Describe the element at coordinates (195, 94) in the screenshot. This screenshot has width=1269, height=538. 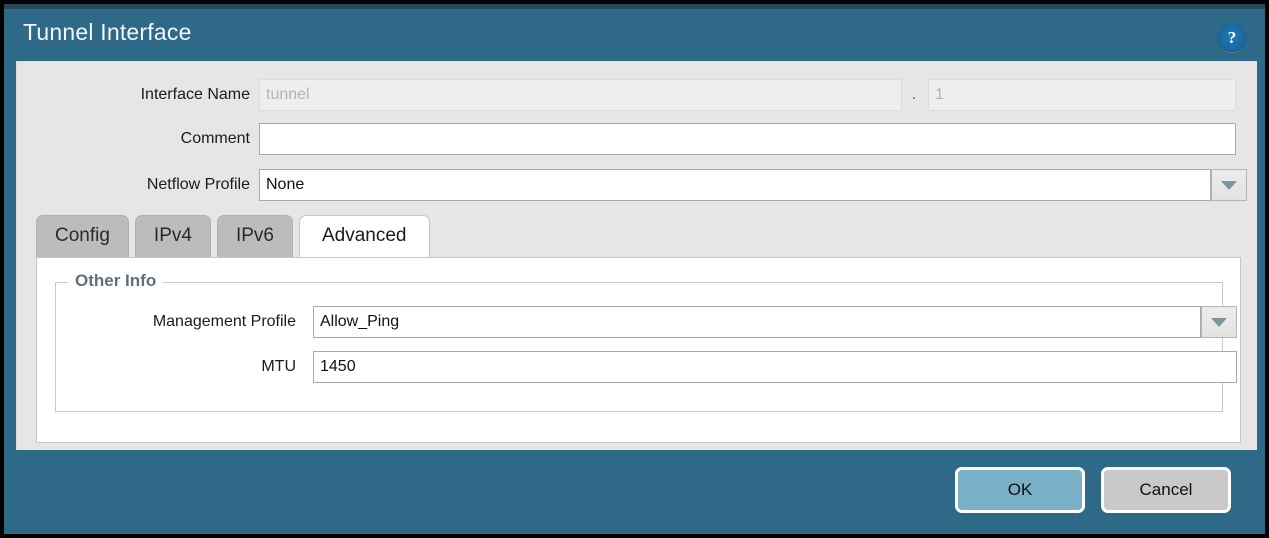
I see `interface-name-label: Interface Name` at that location.